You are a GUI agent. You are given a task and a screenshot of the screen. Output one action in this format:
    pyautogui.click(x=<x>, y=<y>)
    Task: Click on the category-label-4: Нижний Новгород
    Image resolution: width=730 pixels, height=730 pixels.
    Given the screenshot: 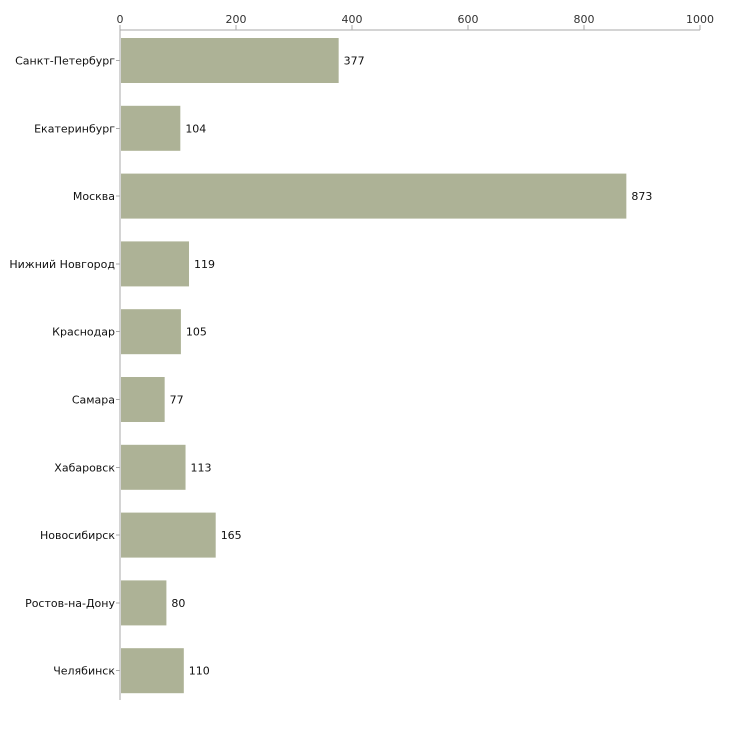 What is the action you would take?
    pyautogui.click(x=62, y=264)
    